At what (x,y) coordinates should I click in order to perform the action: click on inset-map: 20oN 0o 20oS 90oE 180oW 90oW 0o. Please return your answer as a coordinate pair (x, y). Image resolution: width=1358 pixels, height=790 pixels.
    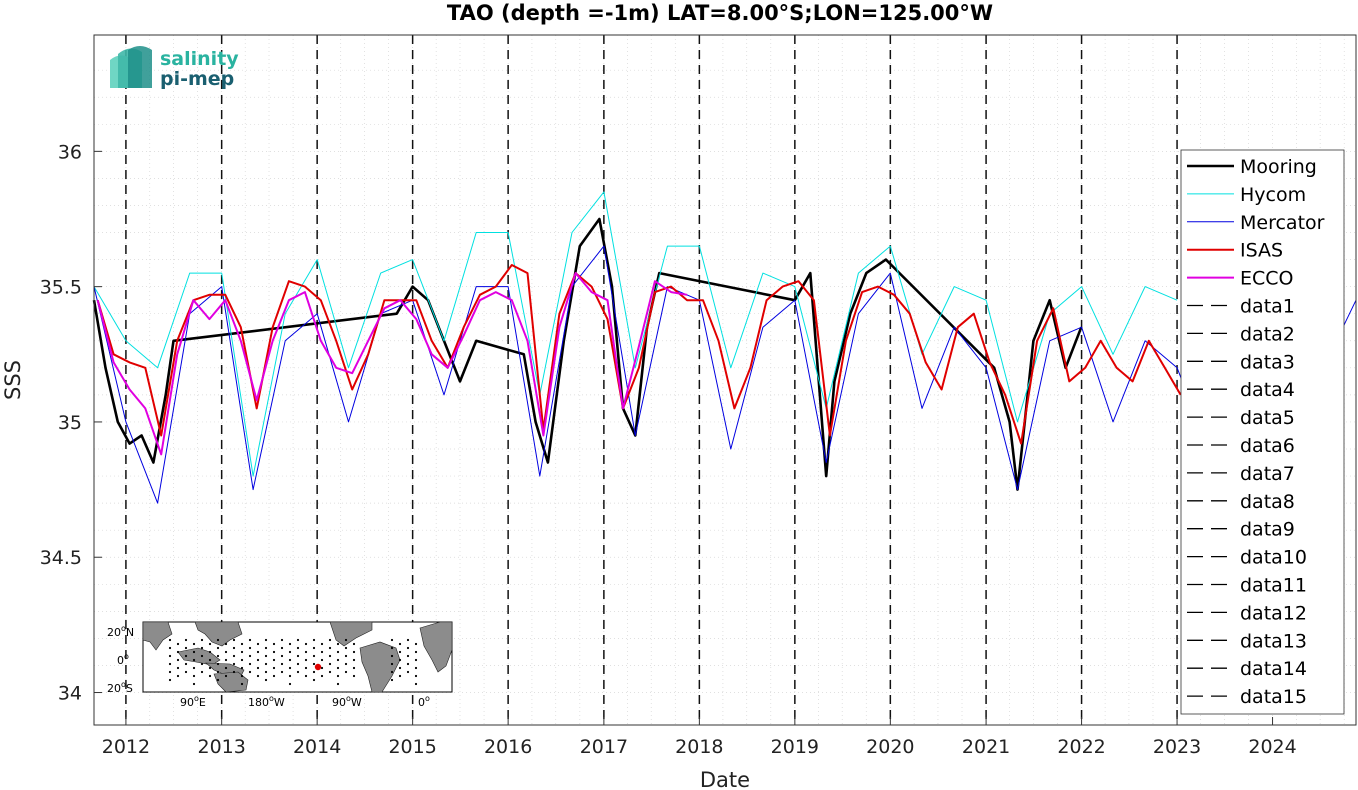
    Looking at the image, I should click on (280, 665).